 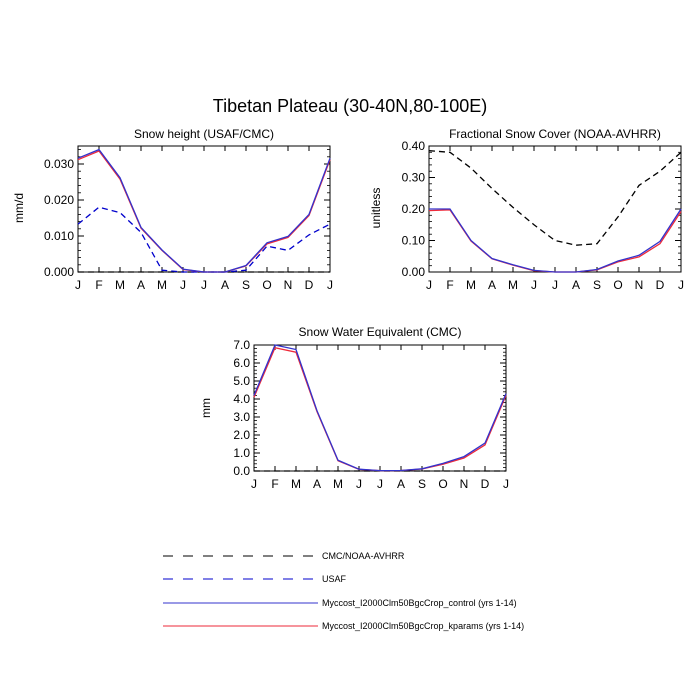 I want to click on y-tick-label: 0.000, so click(x=59, y=272).